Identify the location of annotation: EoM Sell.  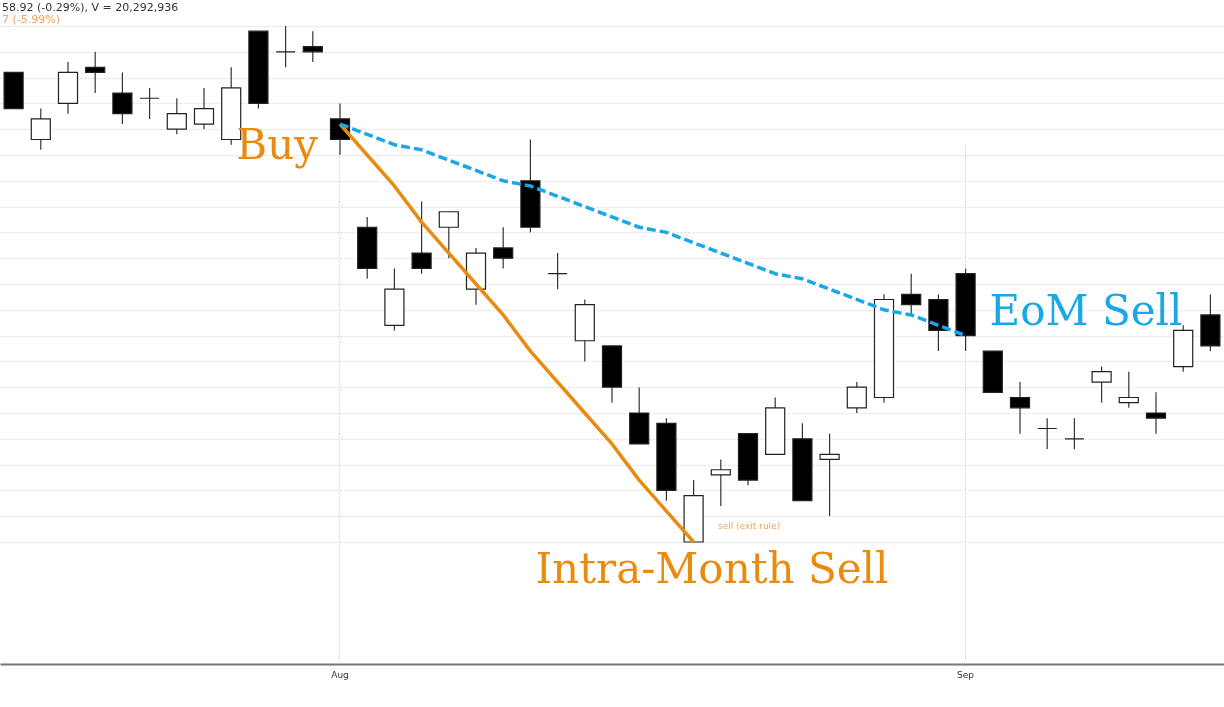
(1086, 310).